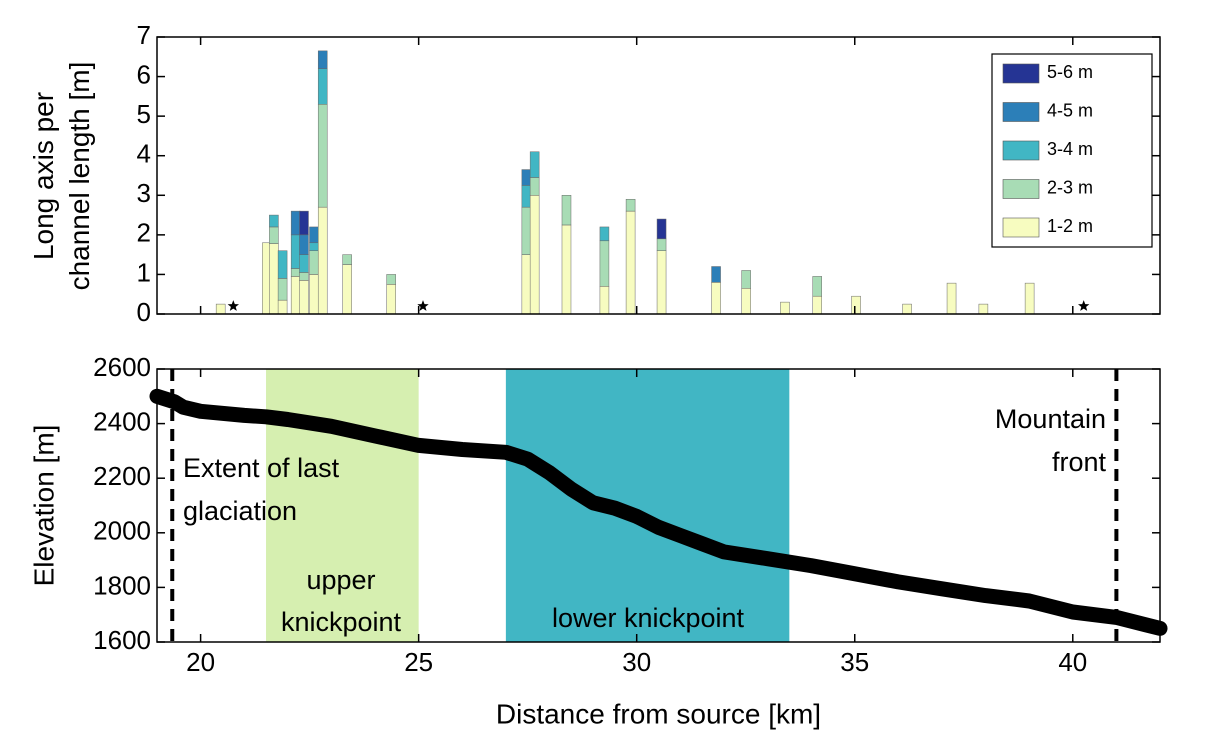 This screenshot has width=1213, height=737. What do you see at coordinates (144, 272) in the screenshot?
I see `y-tick-label: 1` at bounding box center [144, 272].